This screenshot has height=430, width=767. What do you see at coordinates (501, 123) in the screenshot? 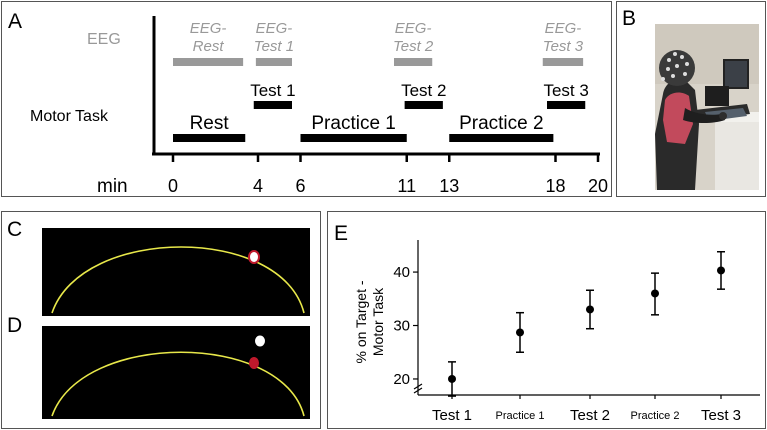
I see `motor-block-label: Practice 2` at bounding box center [501, 123].